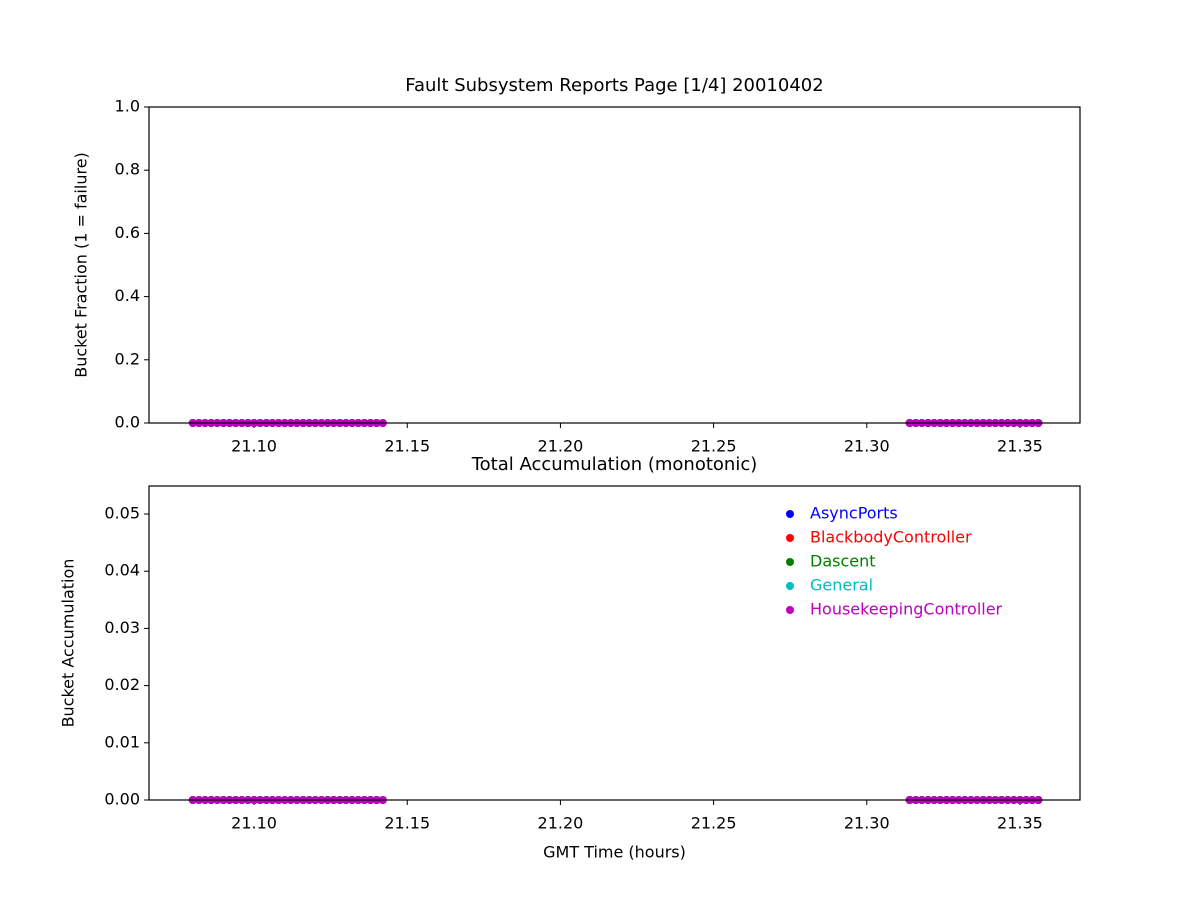 The height and width of the screenshot is (900, 1200). What do you see at coordinates (906, 609) in the screenshot?
I see `legend-label: HousekeepingController` at bounding box center [906, 609].